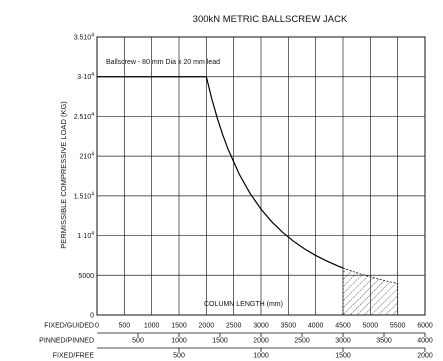 The image size is (443, 361). I want to click on y-tick-label: 2104, so click(87, 156).